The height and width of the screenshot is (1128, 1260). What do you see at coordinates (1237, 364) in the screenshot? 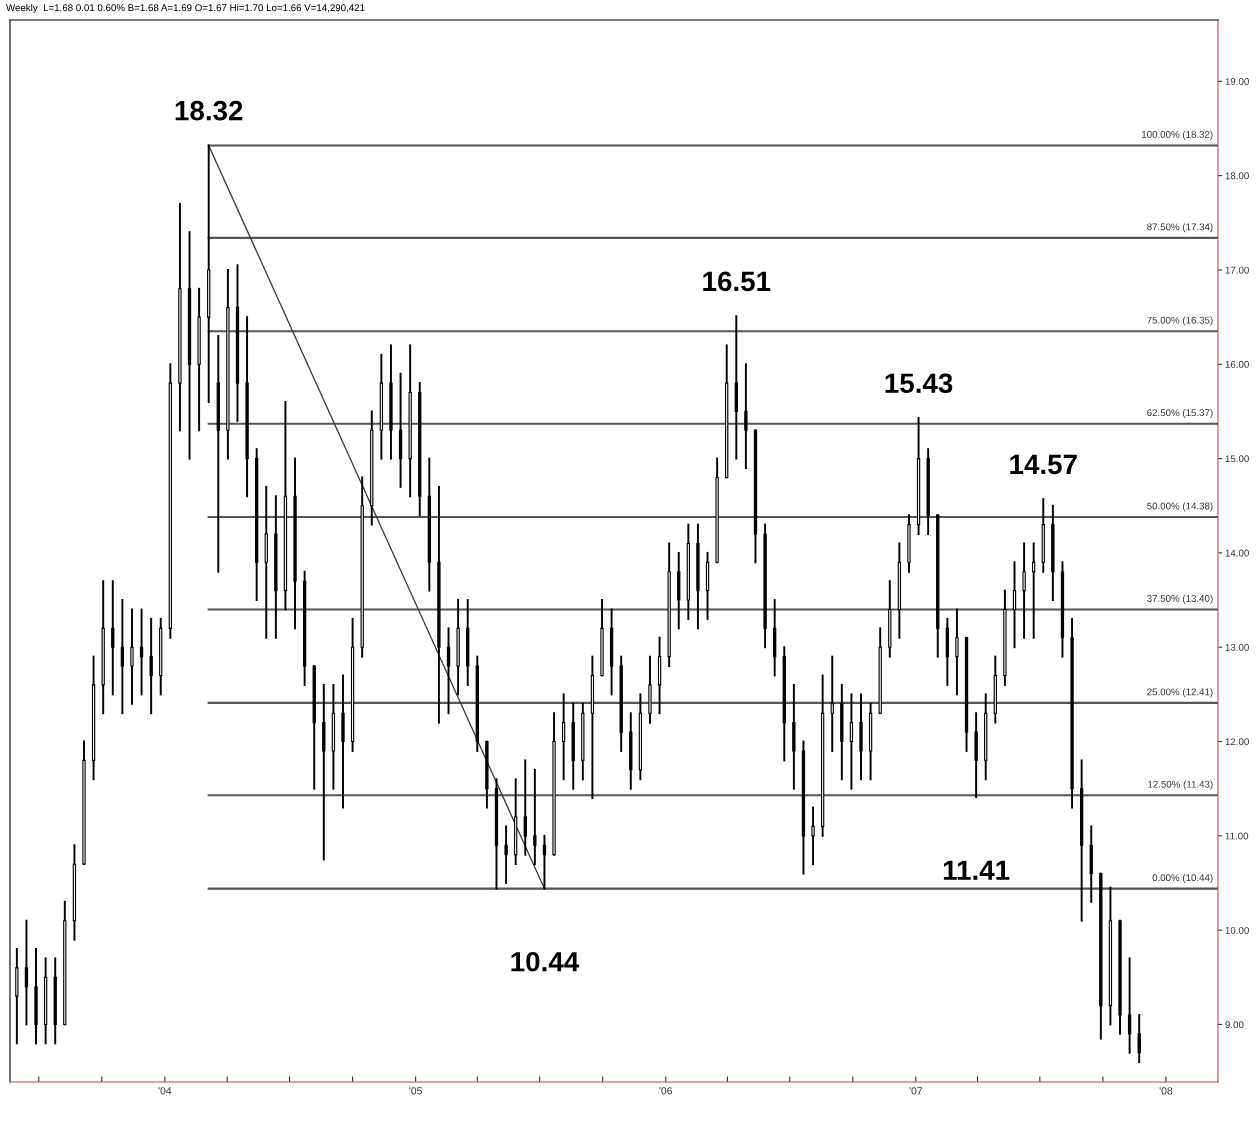
I see `y-tick-label: 16.00` at bounding box center [1237, 364].